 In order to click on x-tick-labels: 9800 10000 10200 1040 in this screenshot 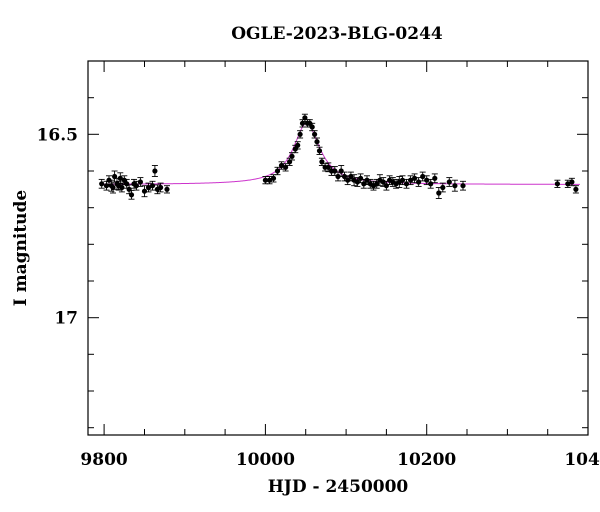, I will do `click(340, 460)`.